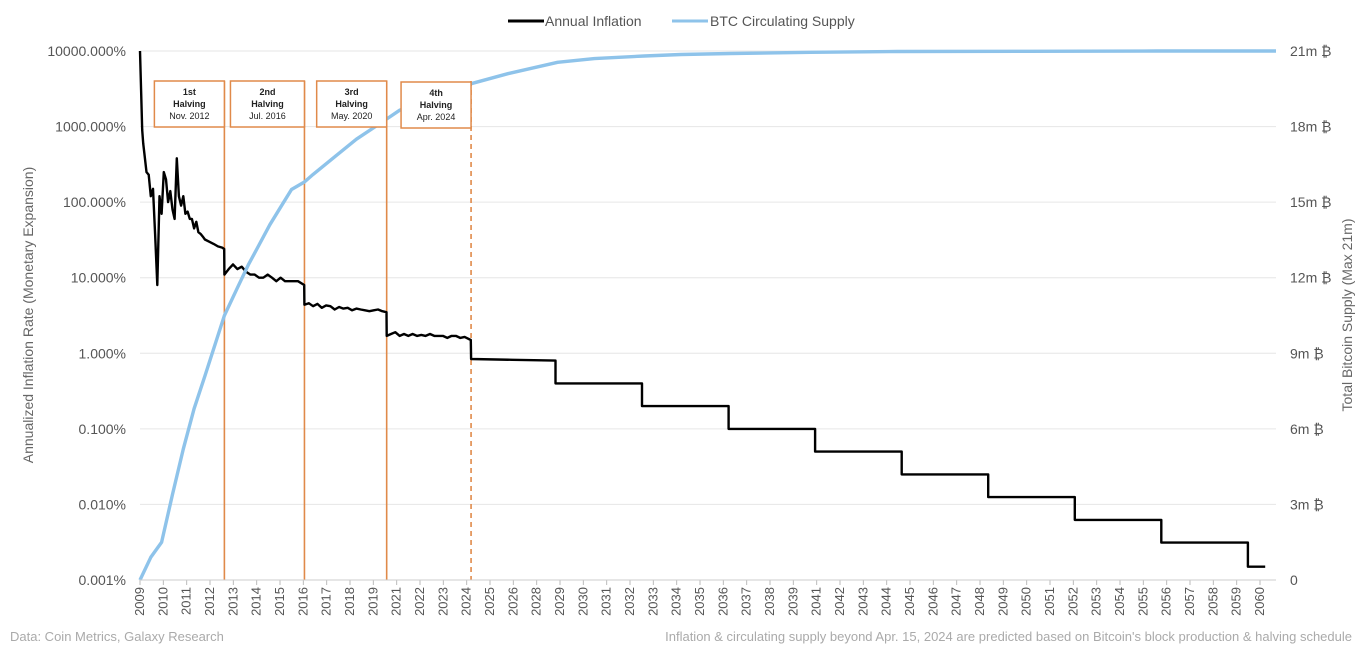 The image size is (1366, 663). What do you see at coordinates (629, 601) in the screenshot?
I see `x-tick-label: 2032` at bounding box center [629, 601].